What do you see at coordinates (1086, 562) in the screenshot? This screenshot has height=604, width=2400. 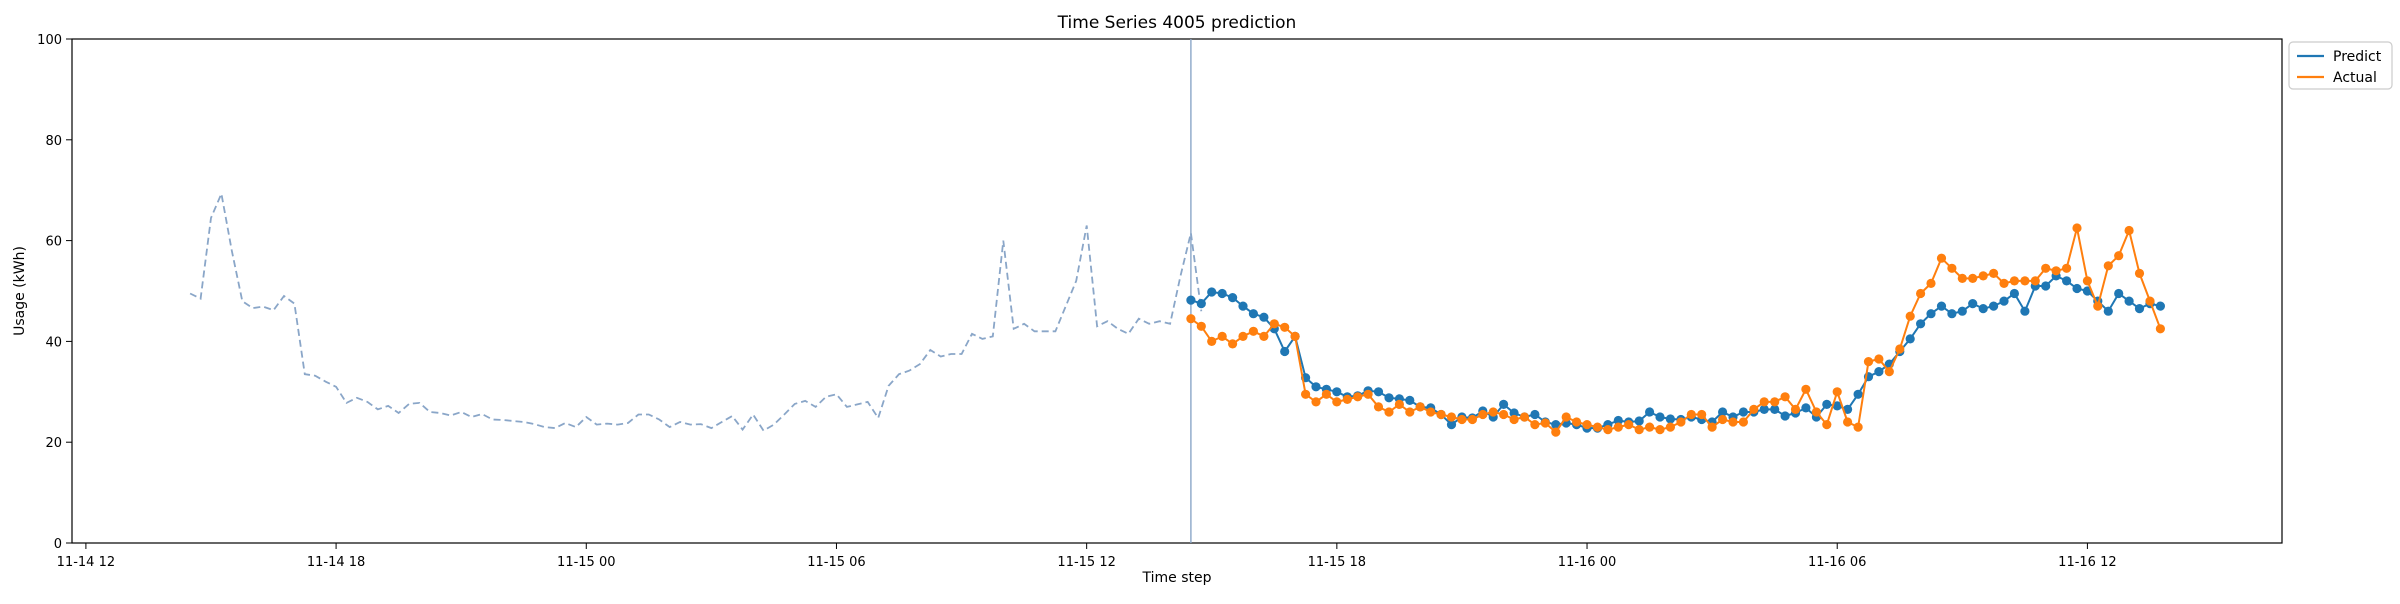 I see `x-tick-label: 11-15 12` at bounding box center [1086, 562].